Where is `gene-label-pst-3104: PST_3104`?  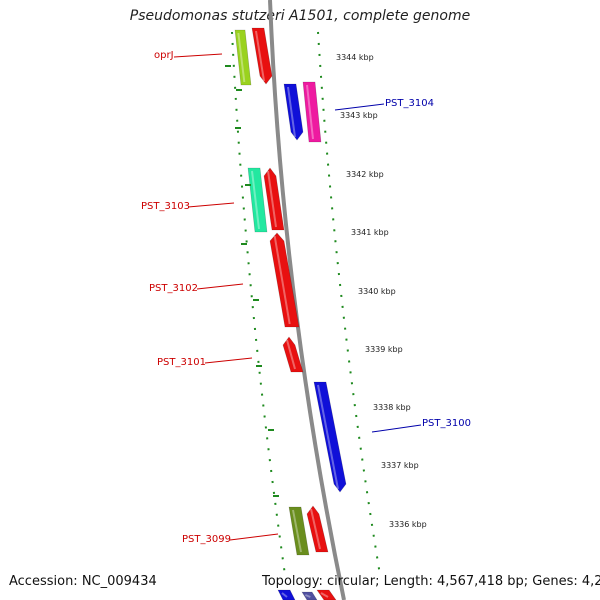
gene-label-pst-3104: PST_3104 is located at coordinates (409, 103).